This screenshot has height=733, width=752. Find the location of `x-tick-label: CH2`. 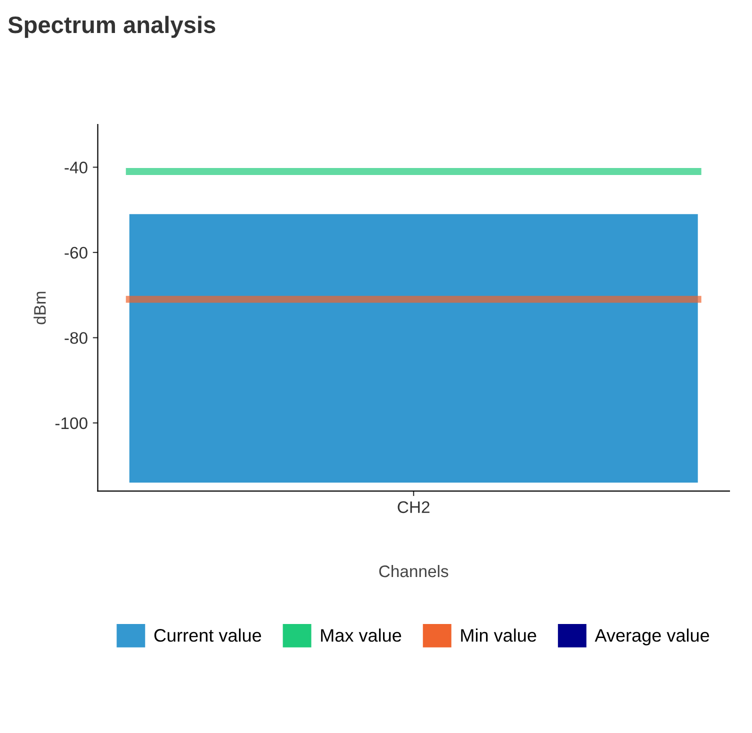

x-tick-label: CH2 is located at coordinates (414, 507).